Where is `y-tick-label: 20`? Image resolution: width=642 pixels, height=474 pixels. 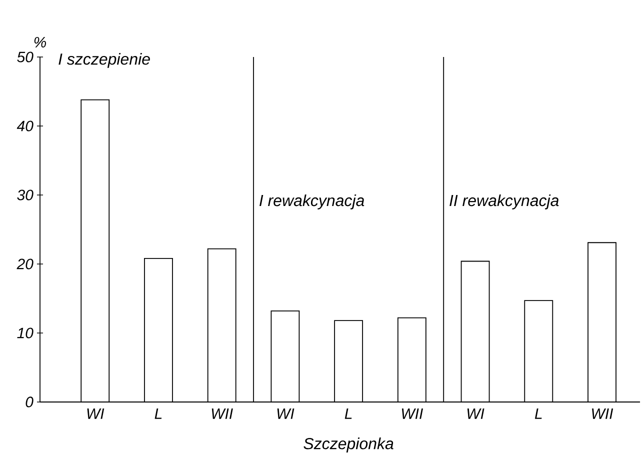 y-tick-label: 20 is located at coordinates (25, 264).